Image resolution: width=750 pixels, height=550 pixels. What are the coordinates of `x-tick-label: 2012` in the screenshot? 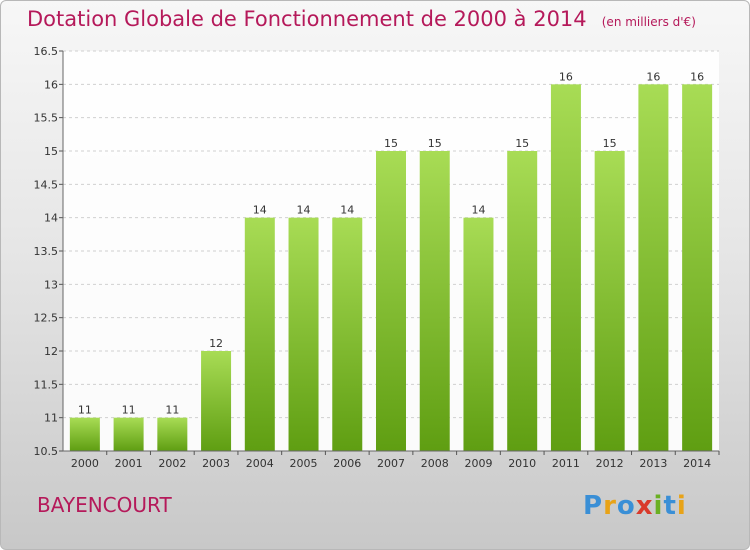 It's located at (610, 463).